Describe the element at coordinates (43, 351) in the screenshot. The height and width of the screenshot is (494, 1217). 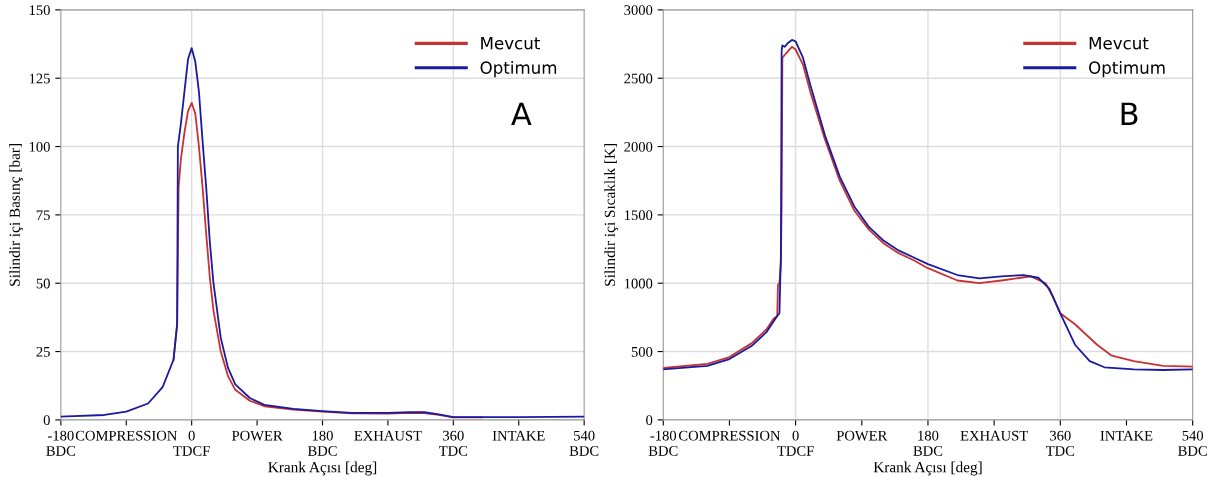
I see `y-tick-label: 25` at that location.